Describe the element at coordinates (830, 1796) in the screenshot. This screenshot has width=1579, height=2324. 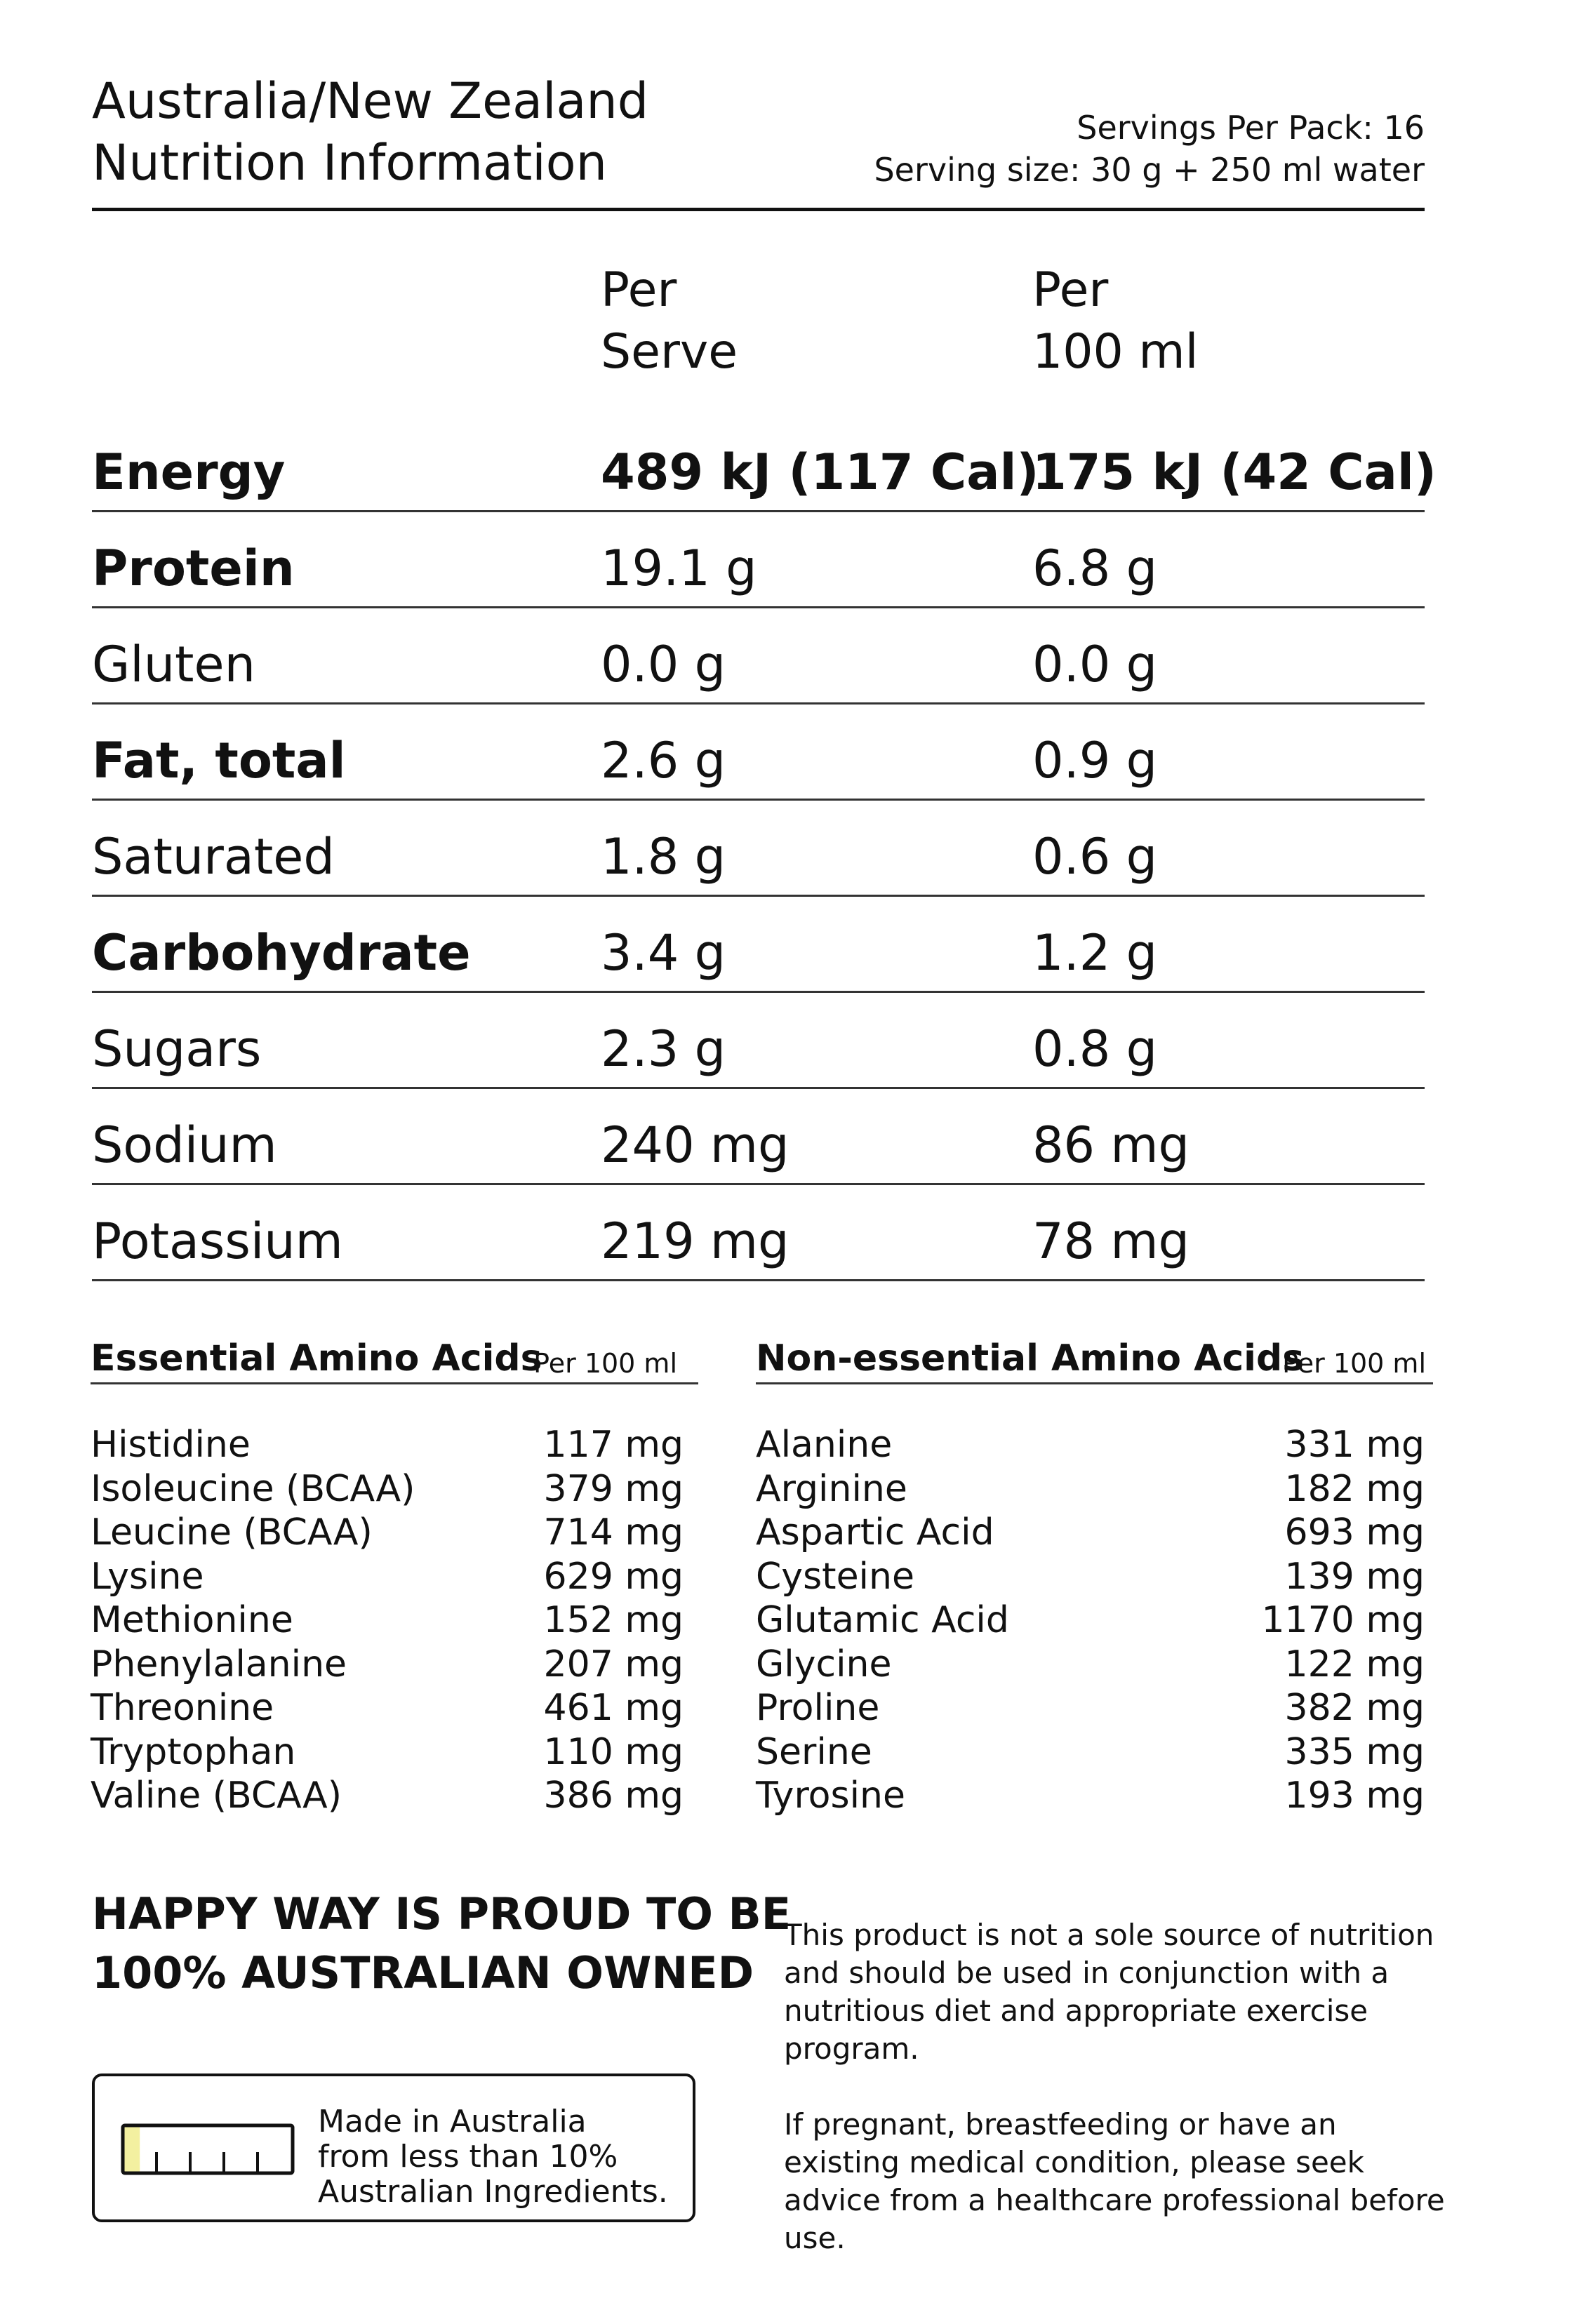
I see `amino-name: Tyrosine` at that location.